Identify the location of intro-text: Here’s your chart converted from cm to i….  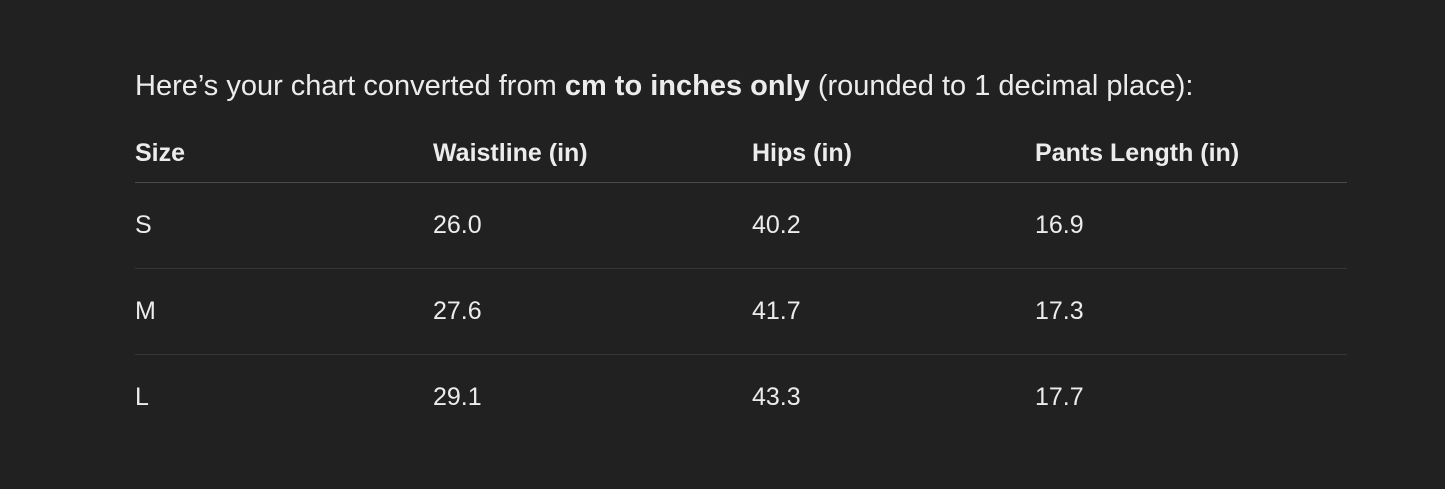
(664, 86).